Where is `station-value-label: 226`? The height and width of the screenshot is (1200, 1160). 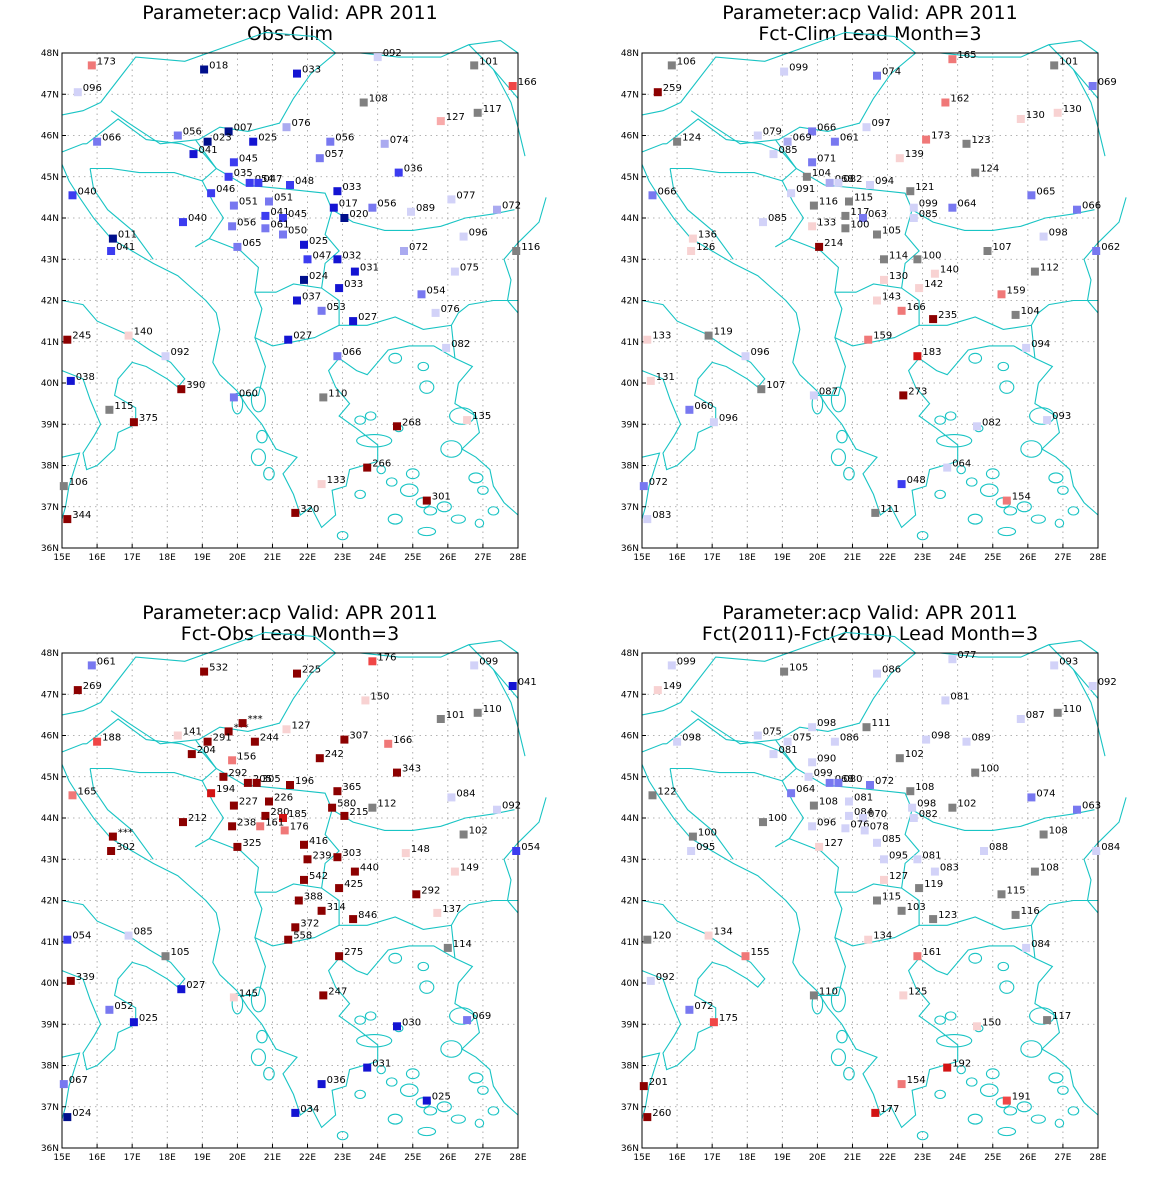
station-value-label: 226 is located at coordinates (283, 798).